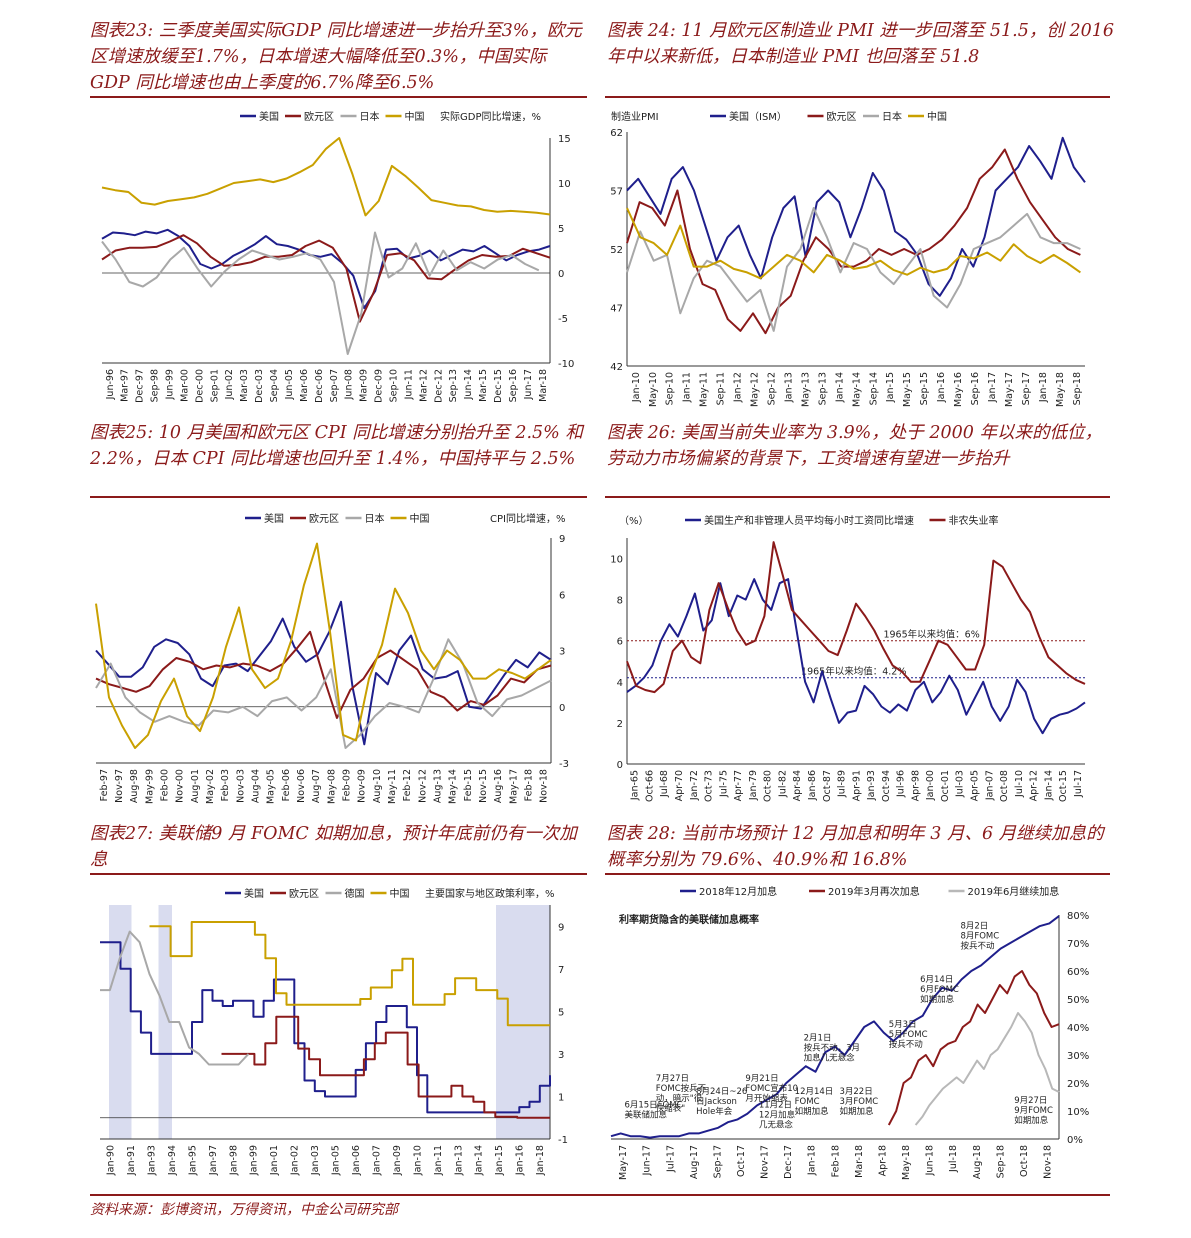 The height and width of the screenshot is (1238, 1191). What do you see at coordinates (704, 389) in the screenshot?
I see `x-tick-label: May-11` at bounding box center [704, 389].